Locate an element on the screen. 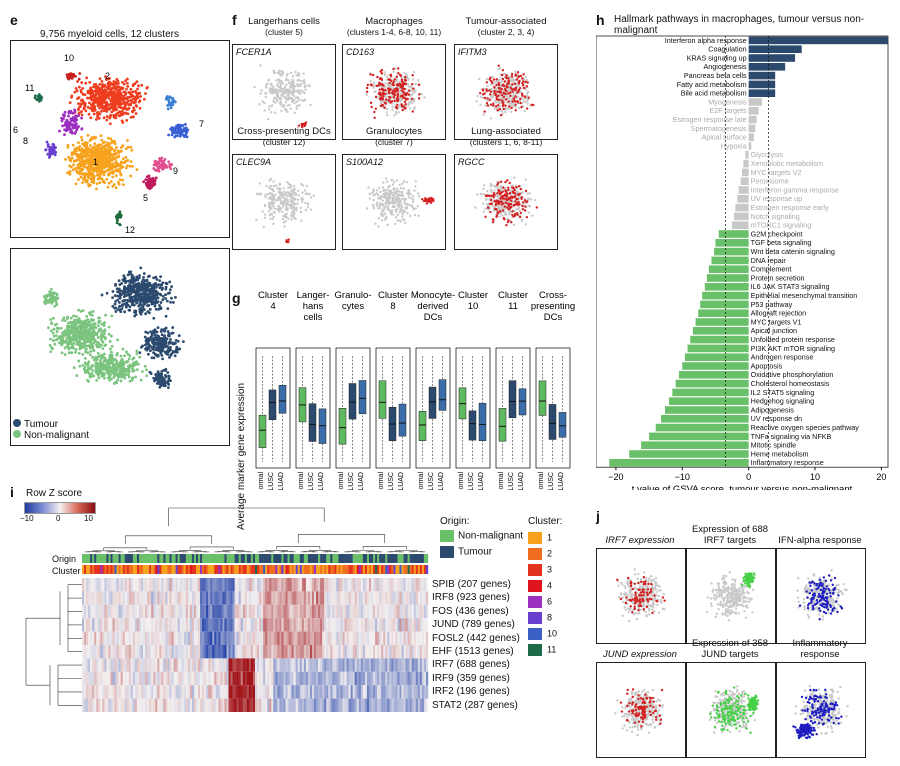  boxplot-group-title: cells is located at coordinates (312, 317).